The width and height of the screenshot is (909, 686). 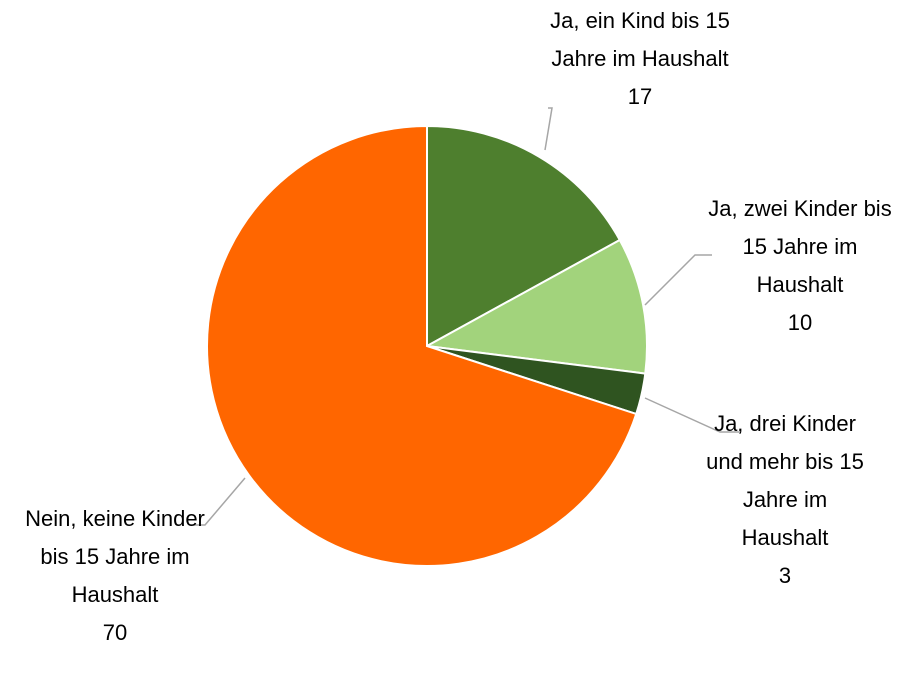 I want to click on label-value: 3, so click(x=785, y=575).